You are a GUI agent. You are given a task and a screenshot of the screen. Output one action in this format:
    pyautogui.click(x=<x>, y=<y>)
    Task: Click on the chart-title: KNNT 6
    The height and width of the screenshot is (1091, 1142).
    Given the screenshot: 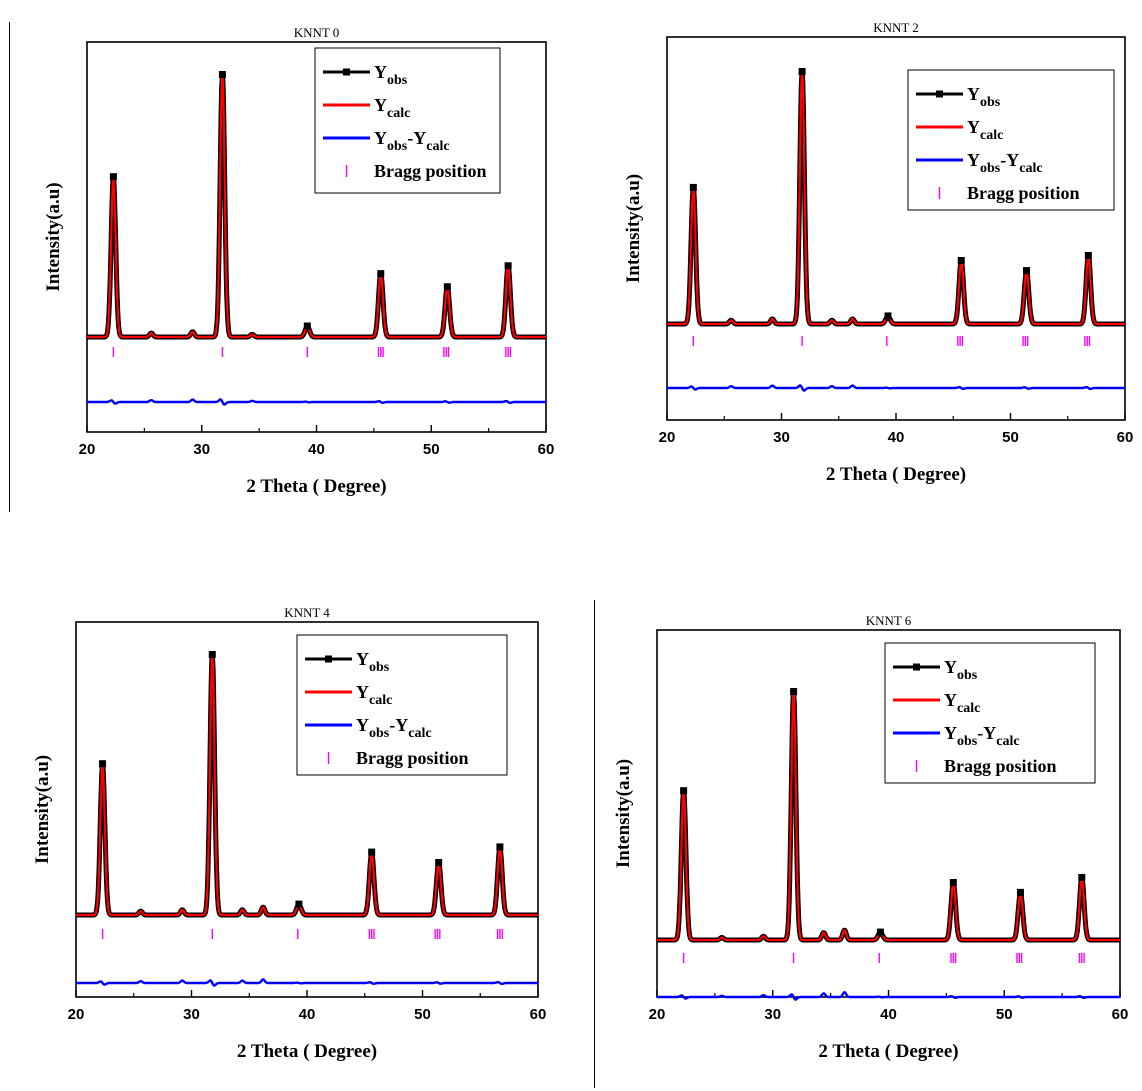 What is the action you would take?
    pyautogui.click(x=889, y=620)
    